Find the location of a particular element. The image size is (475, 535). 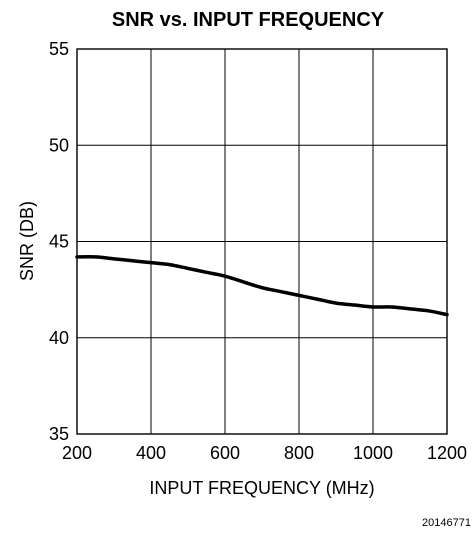

series-layer is located at coordinates (262, 286).